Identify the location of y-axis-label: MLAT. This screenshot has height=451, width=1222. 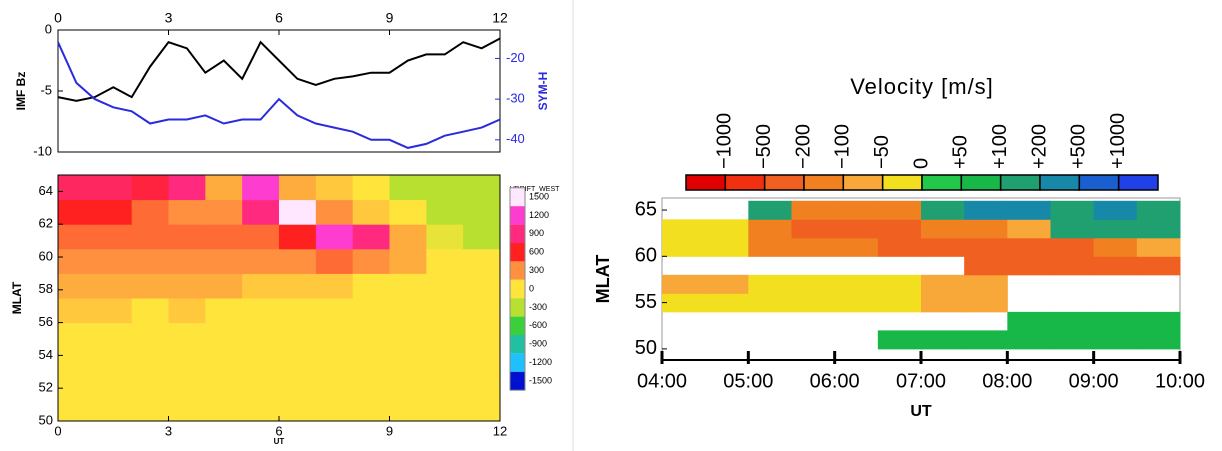
(17, 297).